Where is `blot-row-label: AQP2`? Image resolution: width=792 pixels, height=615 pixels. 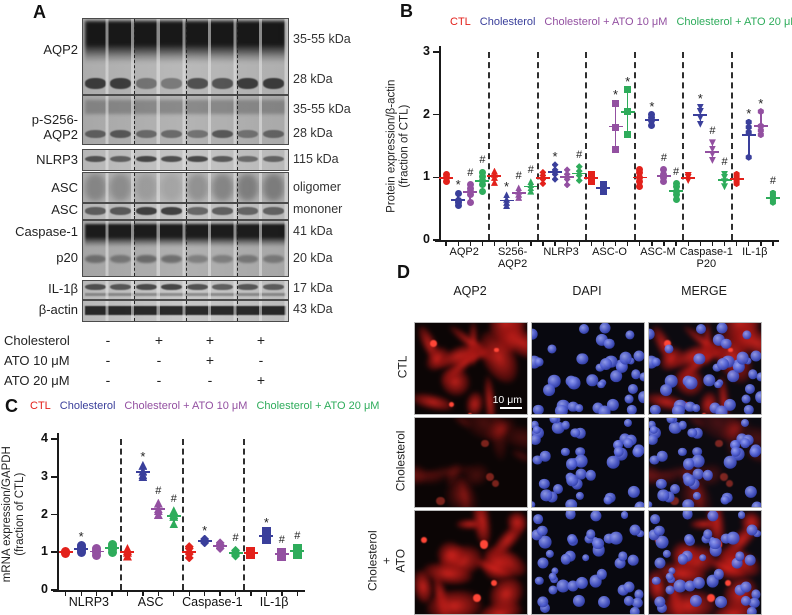
blot-row-label: AQP2 is located at coordinates (60, 49).